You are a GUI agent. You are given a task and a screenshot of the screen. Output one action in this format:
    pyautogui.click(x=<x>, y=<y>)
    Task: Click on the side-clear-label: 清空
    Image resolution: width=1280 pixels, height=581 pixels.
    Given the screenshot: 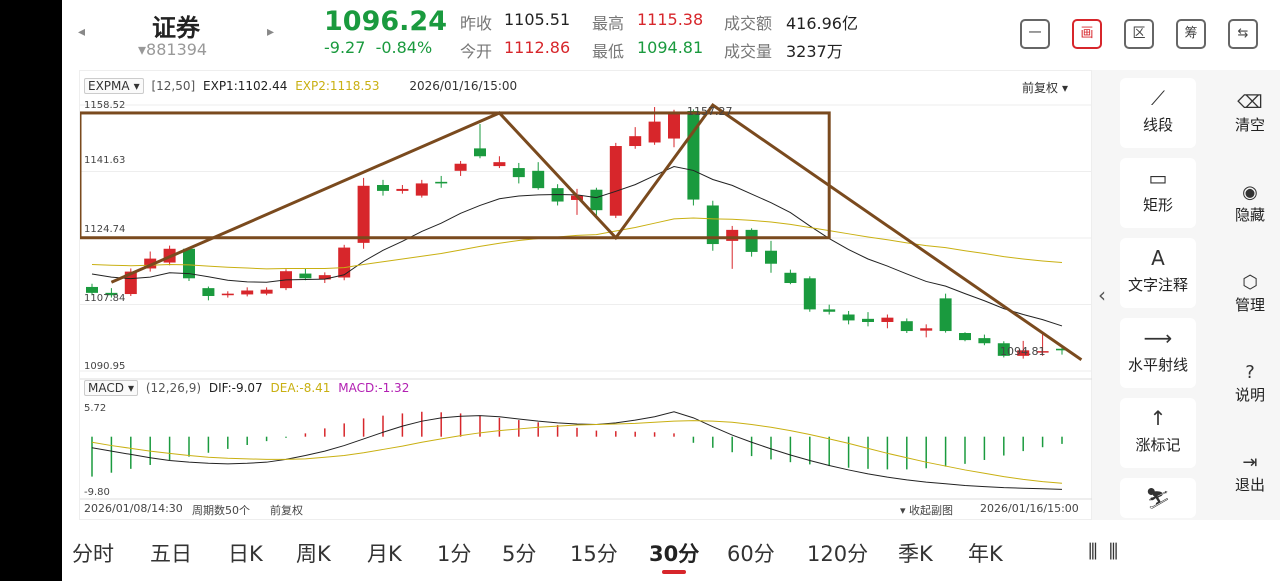 What is the action you would take?
    pyautogui.click(x=1249, y=125)
    